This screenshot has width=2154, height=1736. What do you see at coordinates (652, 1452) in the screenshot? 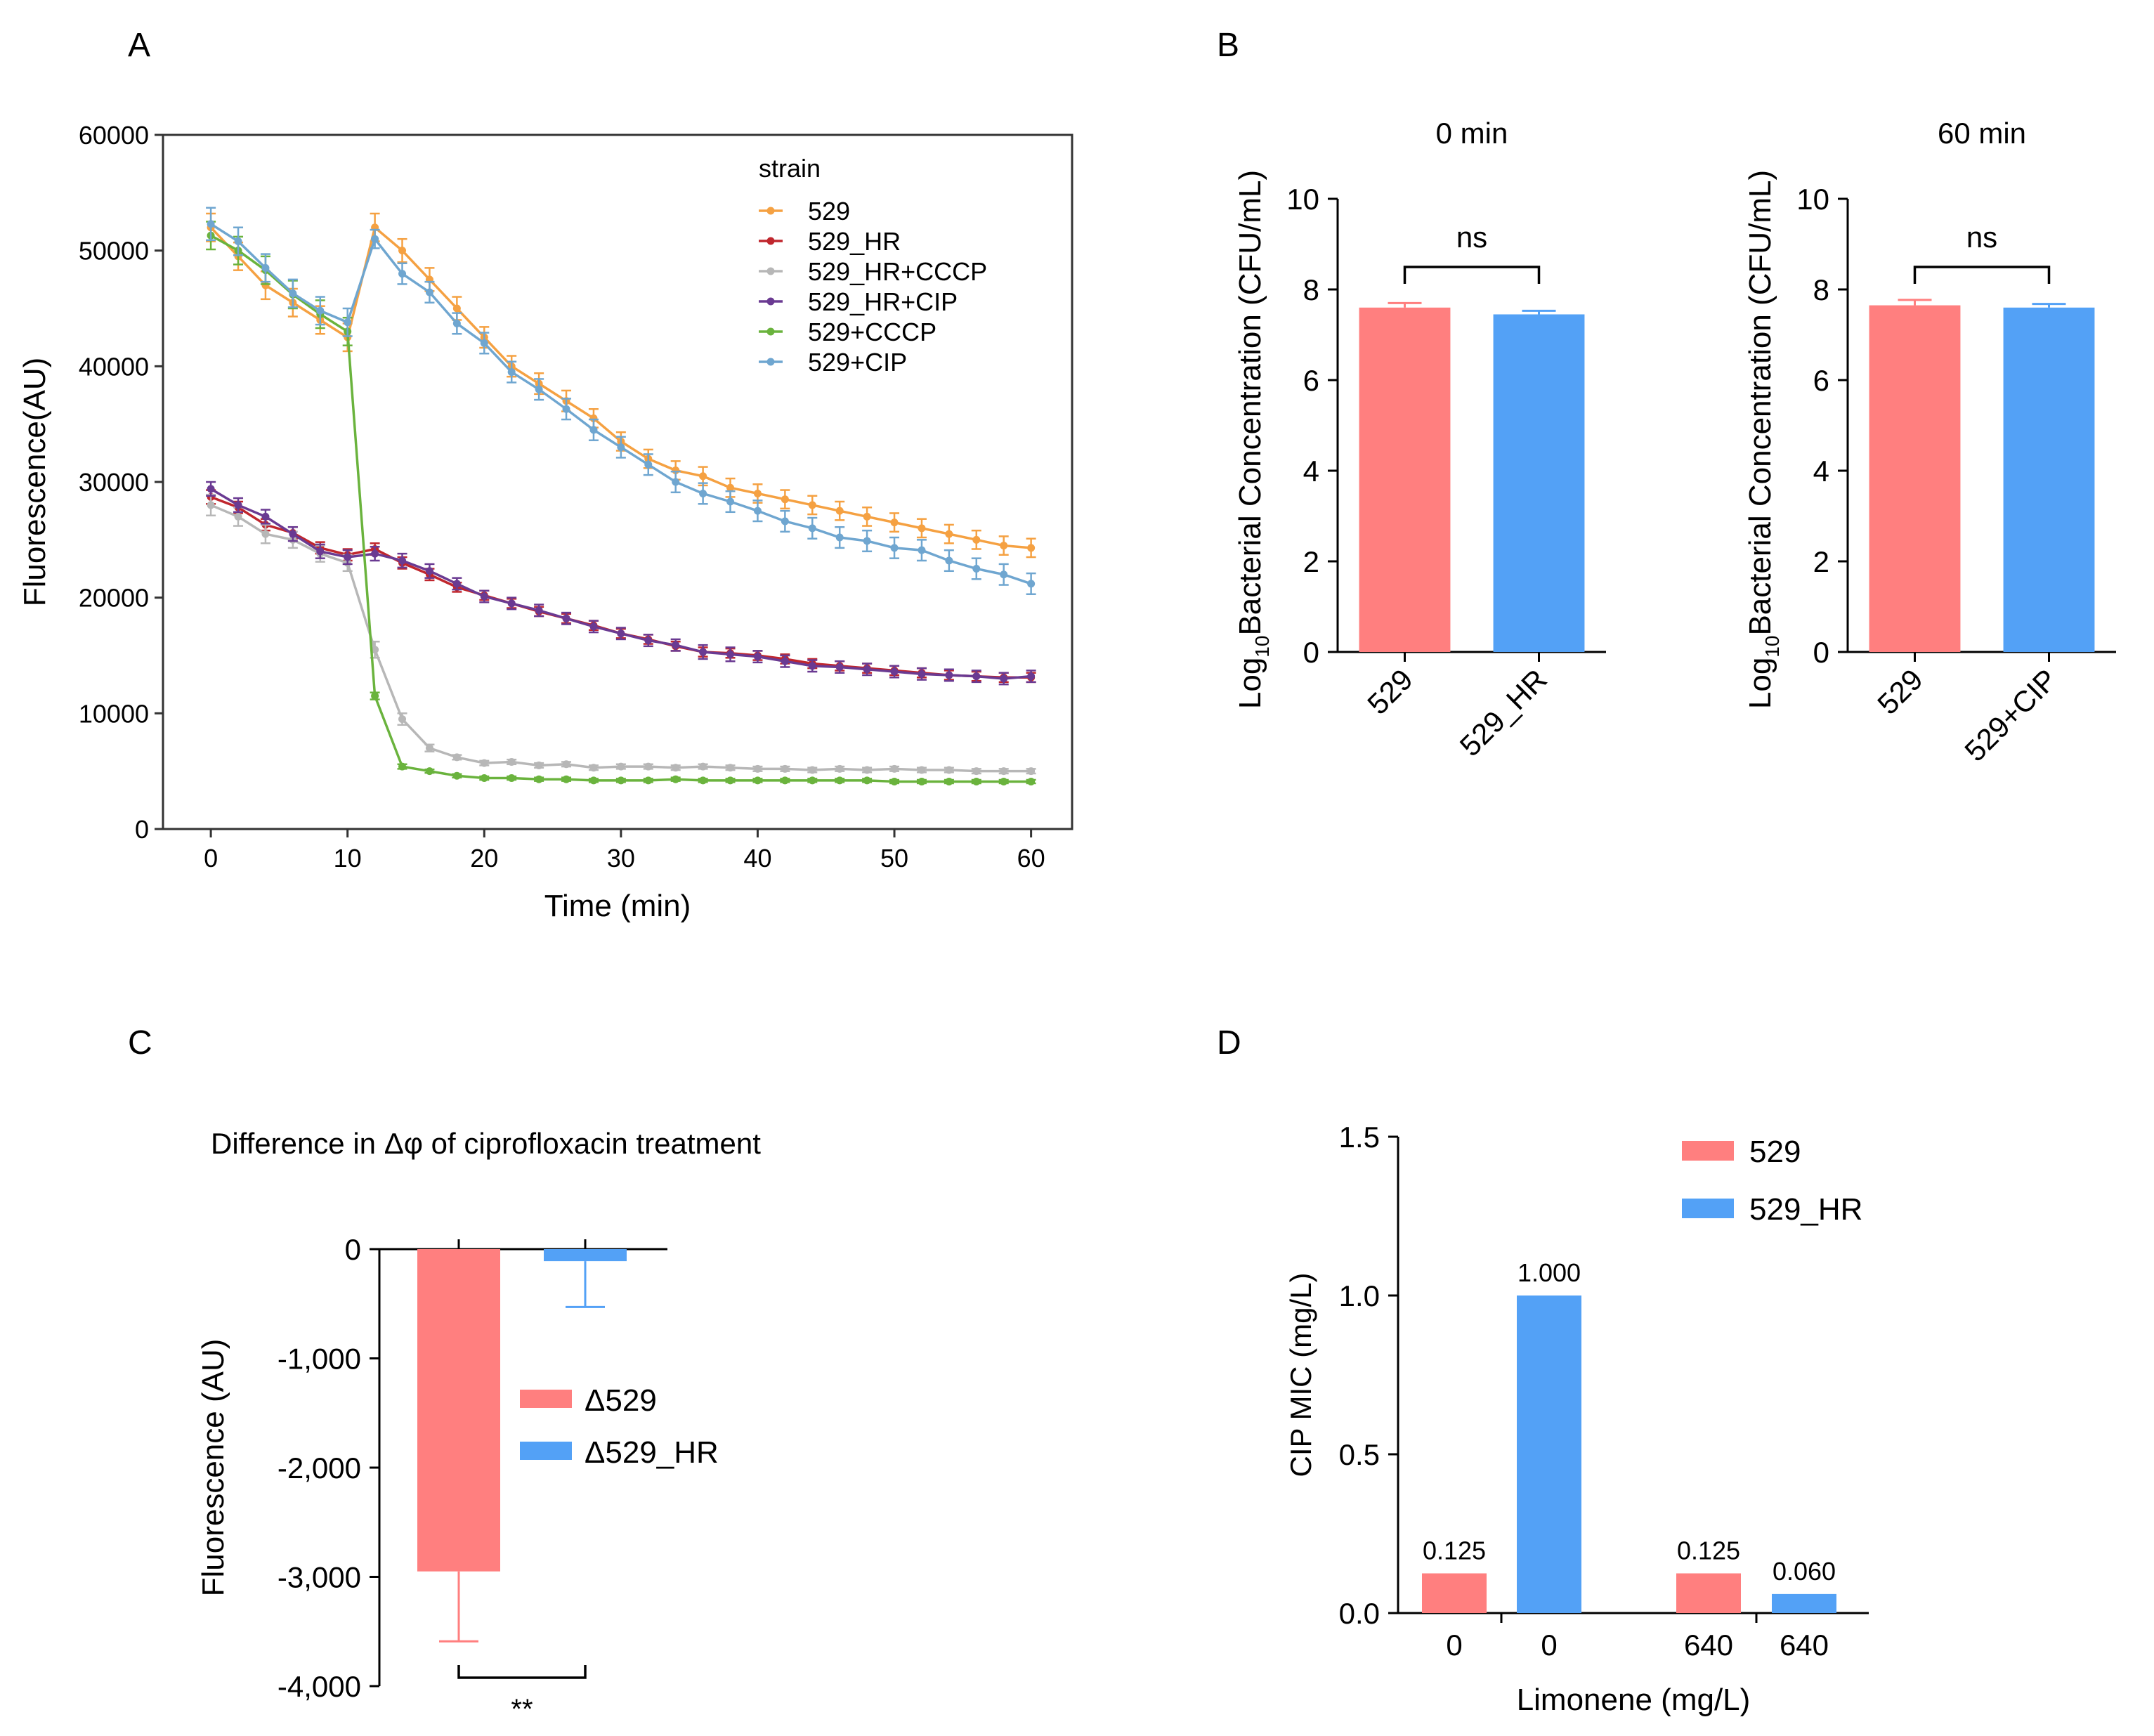
I see `legend-label: Δ529_HR` at bounding box center [652, 1452].